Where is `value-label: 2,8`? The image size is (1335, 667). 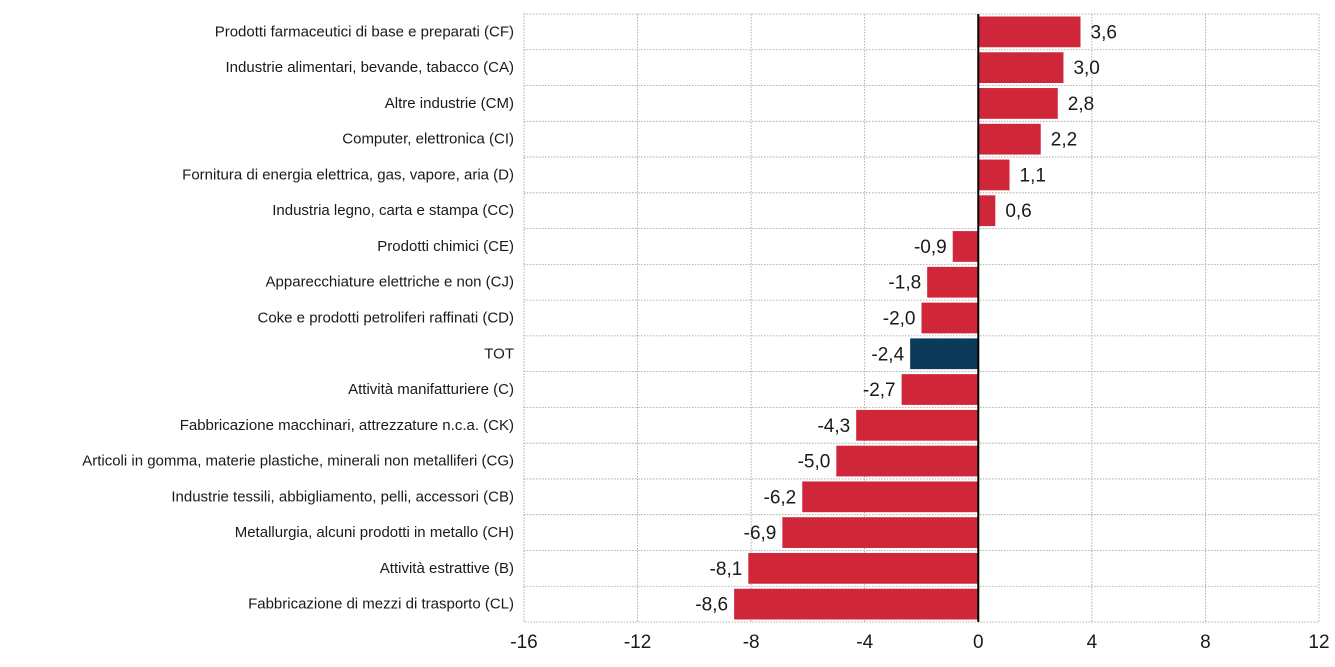 value-label: 2,8 is located at coordinates (1081, 104).